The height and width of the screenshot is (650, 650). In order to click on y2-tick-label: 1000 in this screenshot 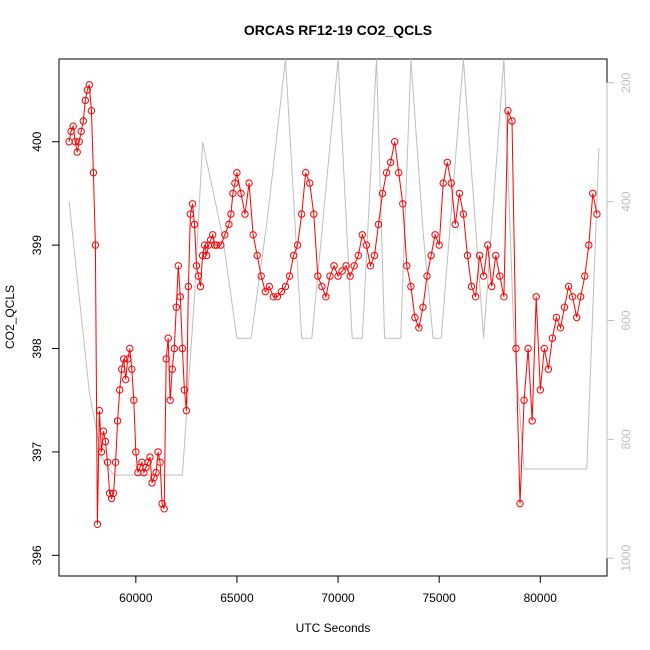, I will do `click(626, 558)`.